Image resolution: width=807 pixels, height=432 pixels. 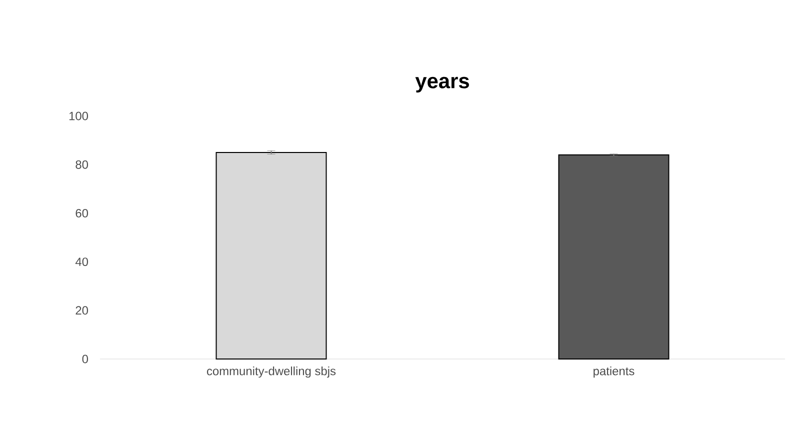 What do you see at coordinates (442, 84) in the screenshot?
I see `chart-title: years` at bounding box center [442, 84].